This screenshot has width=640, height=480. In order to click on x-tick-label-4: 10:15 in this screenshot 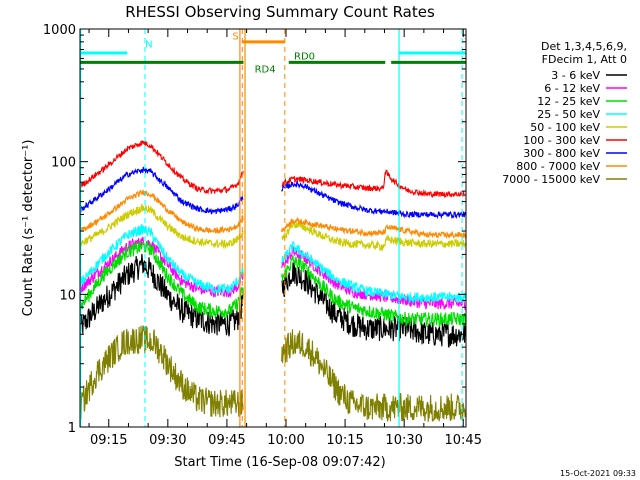, I will do `click(344, 440)`.